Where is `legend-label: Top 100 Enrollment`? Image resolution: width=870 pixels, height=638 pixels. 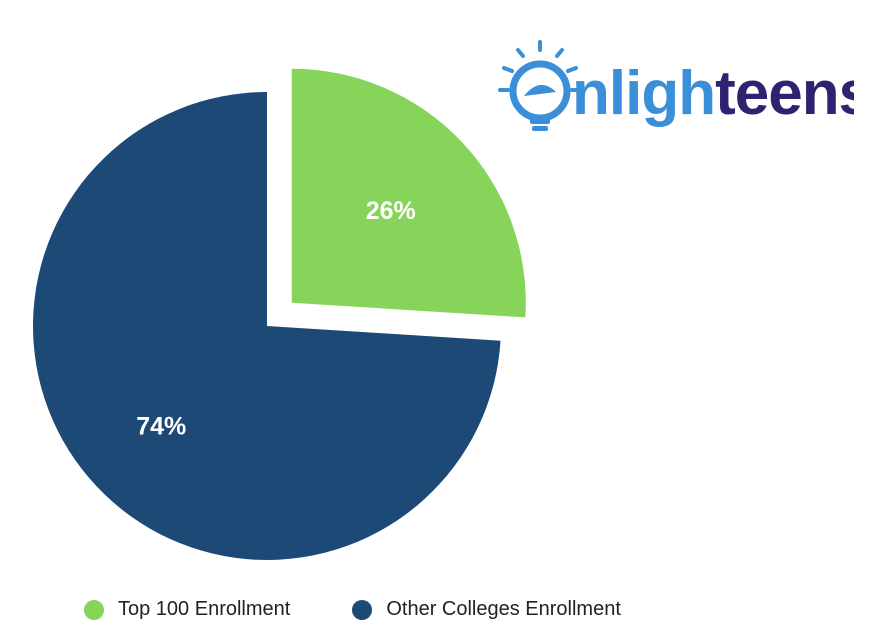
legend-label: Top 100 Enrollment is located at coordinates (204, 609).